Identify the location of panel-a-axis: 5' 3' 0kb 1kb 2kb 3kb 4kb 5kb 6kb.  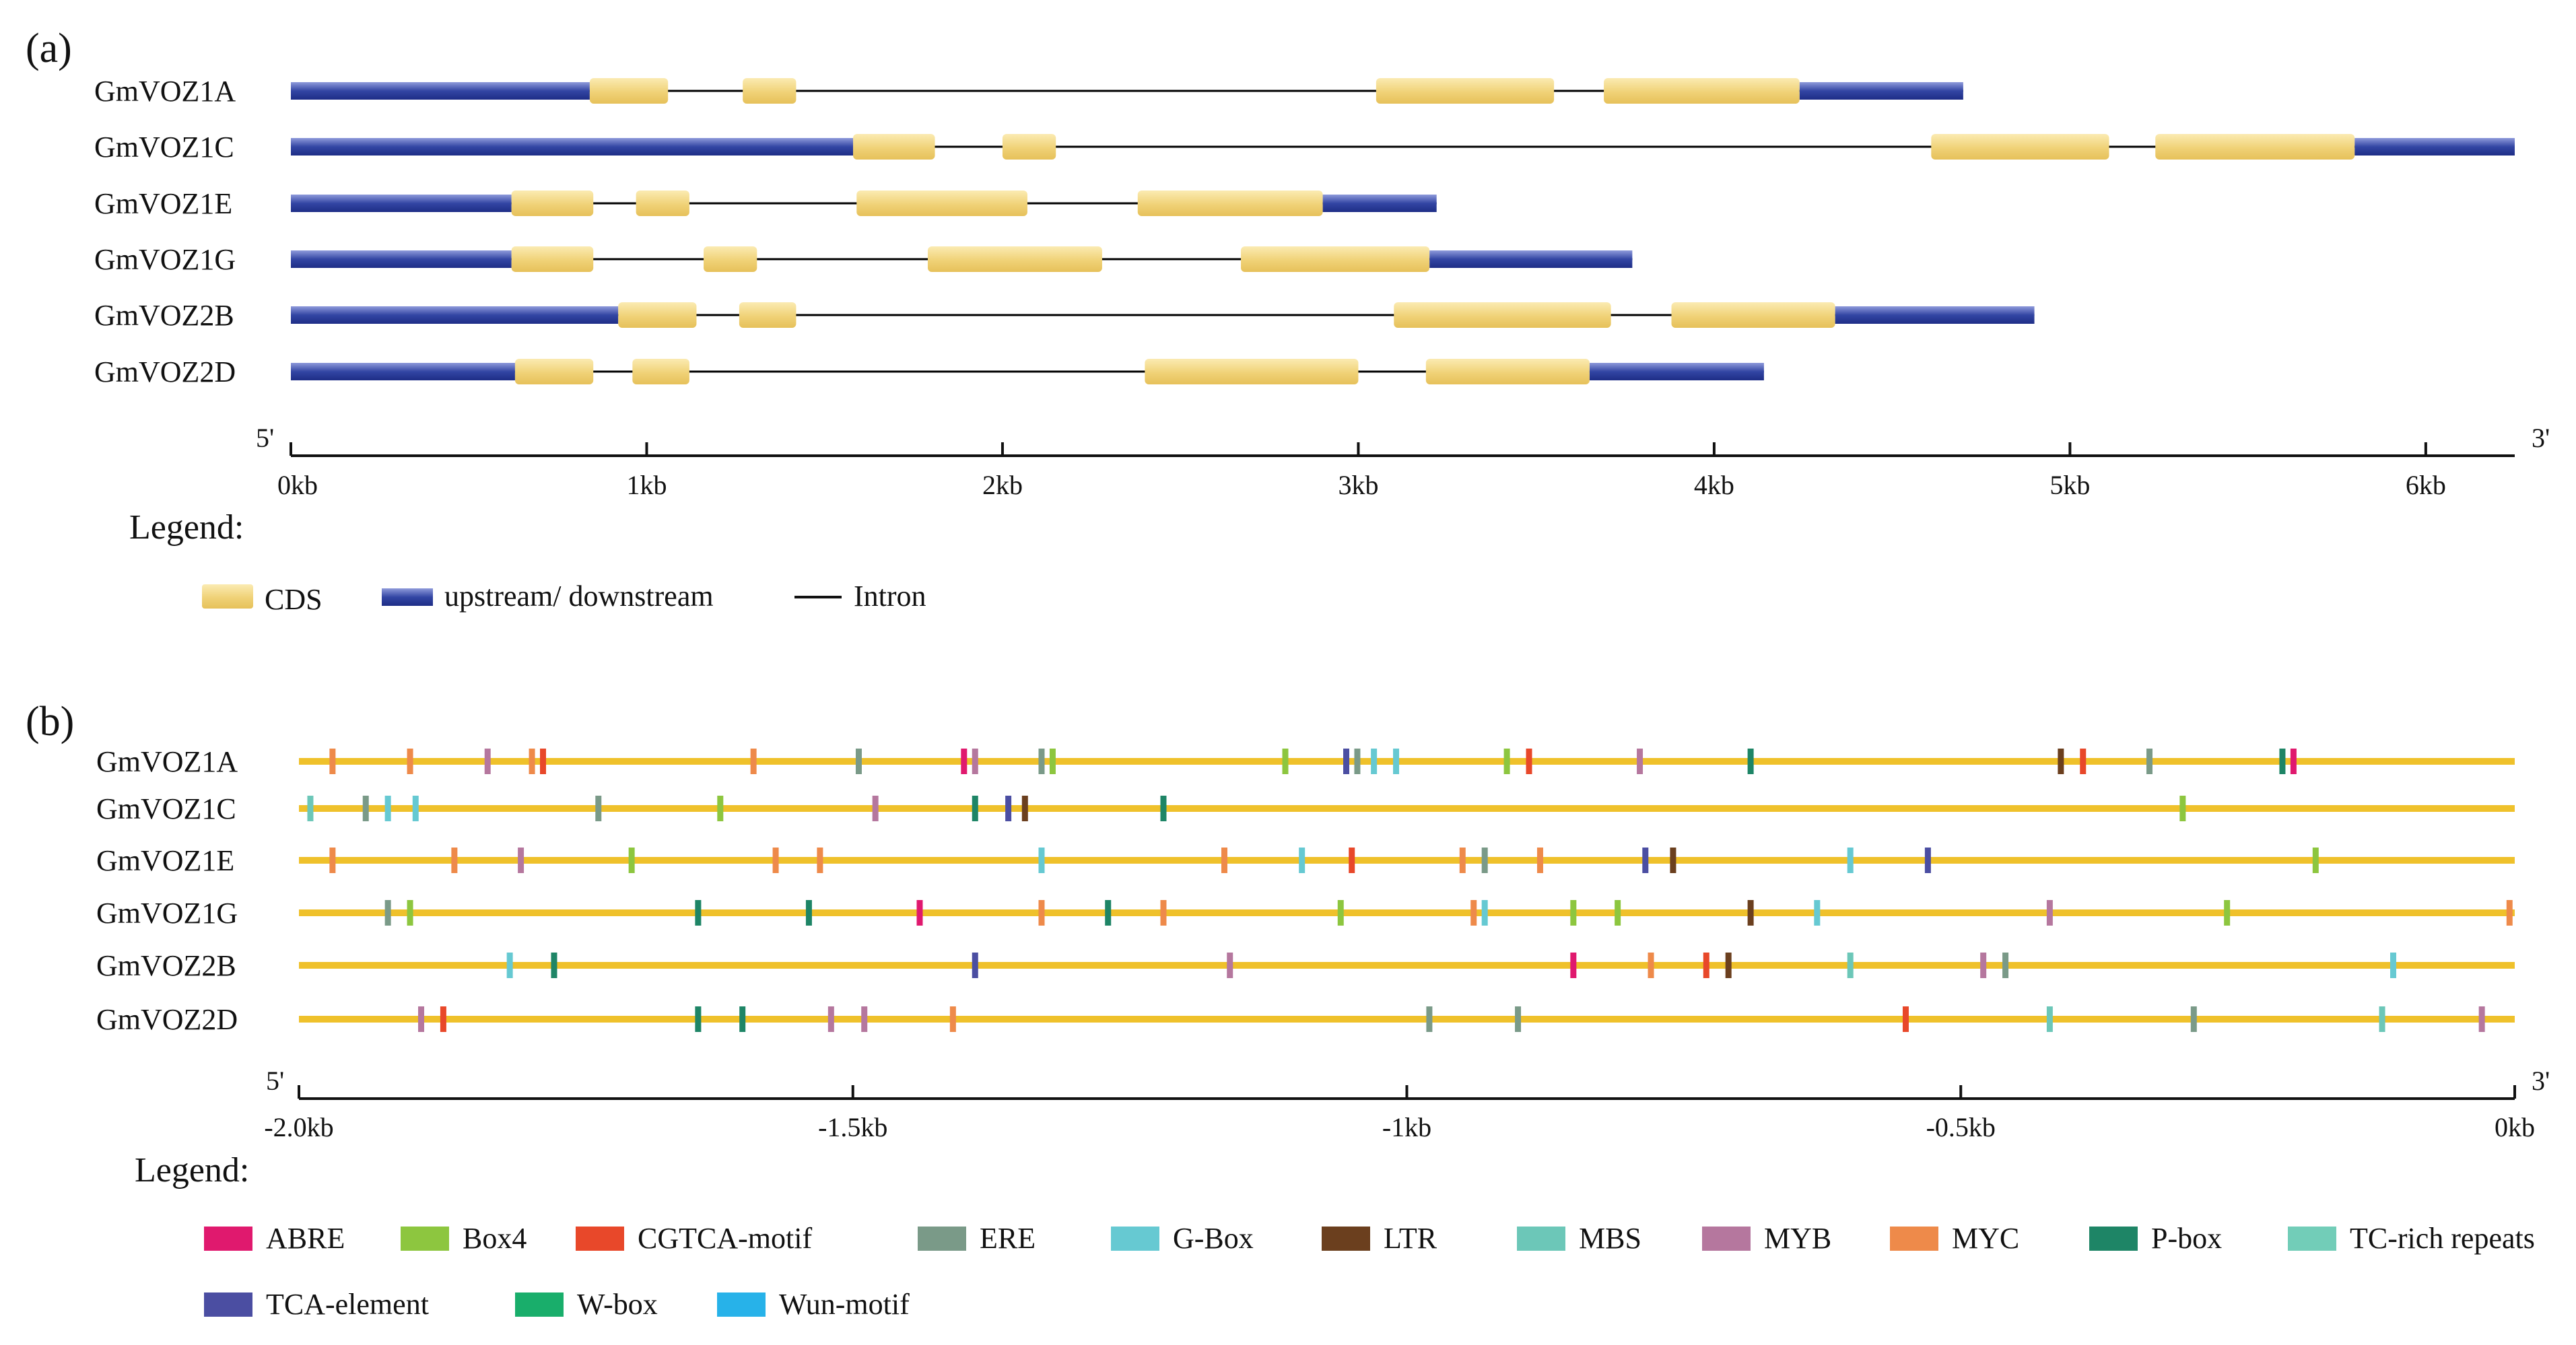
(1403, 461).